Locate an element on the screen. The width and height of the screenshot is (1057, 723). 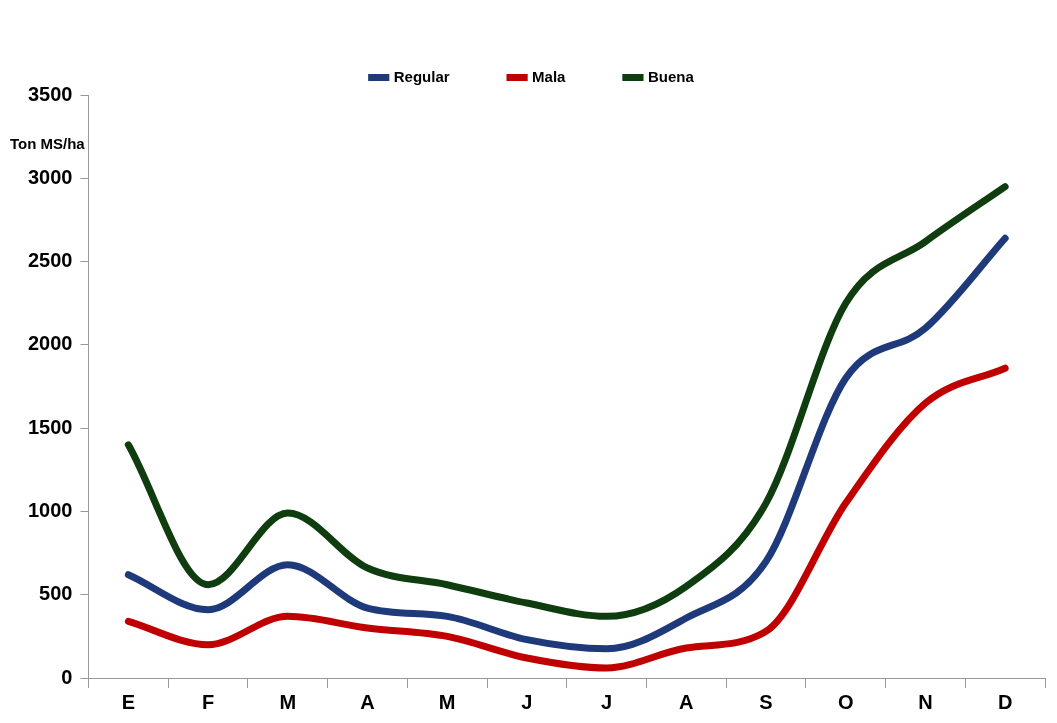
x-tick-label: F is located at coordinates (208, 701).